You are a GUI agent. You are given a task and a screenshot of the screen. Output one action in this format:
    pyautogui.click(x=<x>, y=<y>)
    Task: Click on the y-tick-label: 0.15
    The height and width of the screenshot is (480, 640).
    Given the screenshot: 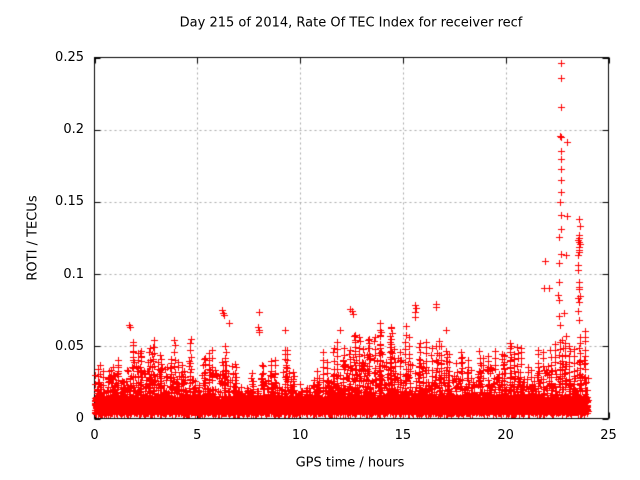 What is the action you would take?
    pyautogui.click(x=69, y=202)
    